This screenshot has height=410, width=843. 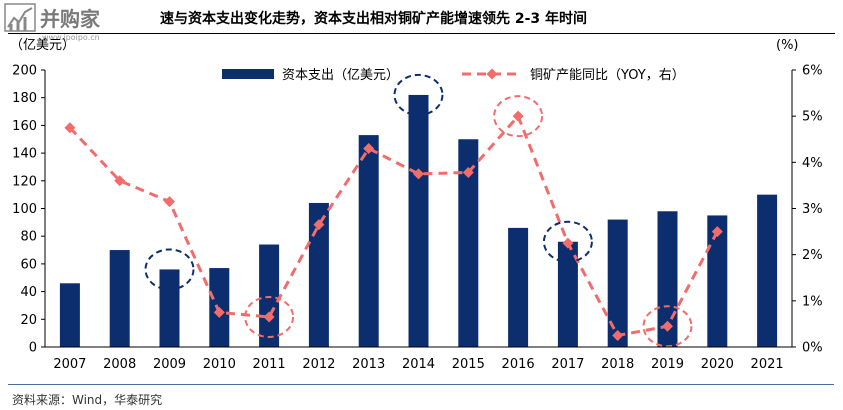 What do you see at coordinates (24, 181) in the screenshot?
I see `left-tick-label: 120` at bounding box center [24, 181].